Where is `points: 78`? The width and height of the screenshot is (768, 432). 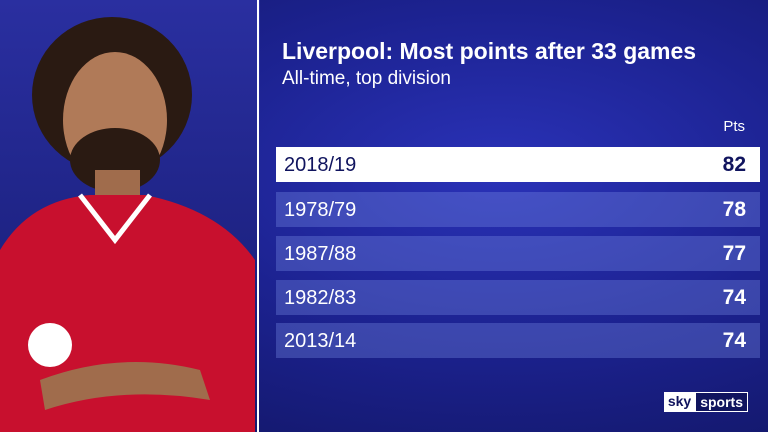
points: 78 is located at coordinates (734, 209).